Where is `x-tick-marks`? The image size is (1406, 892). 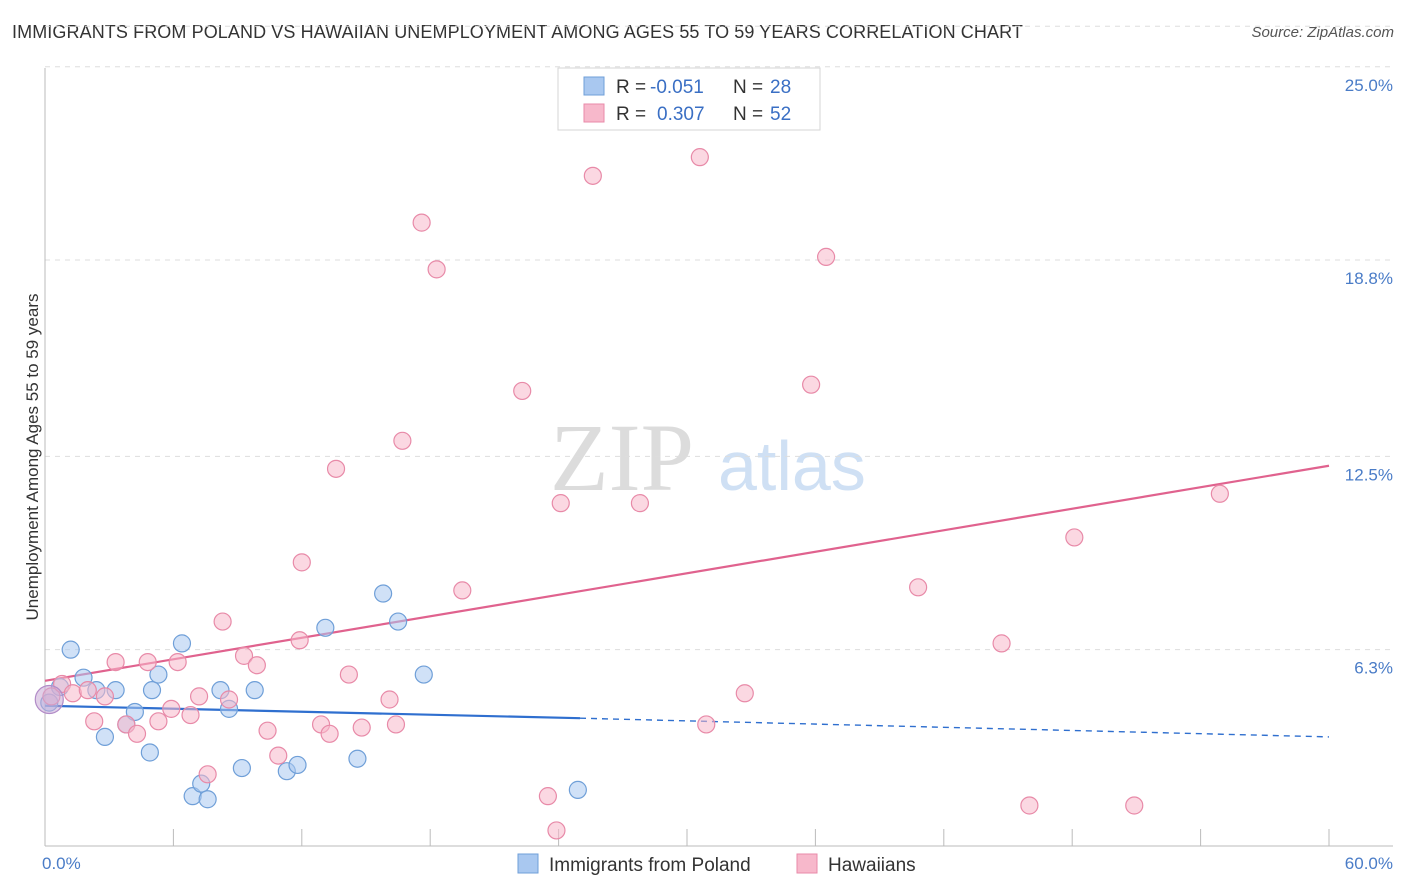 x-tick-marks is located at coordinates (687, 837).